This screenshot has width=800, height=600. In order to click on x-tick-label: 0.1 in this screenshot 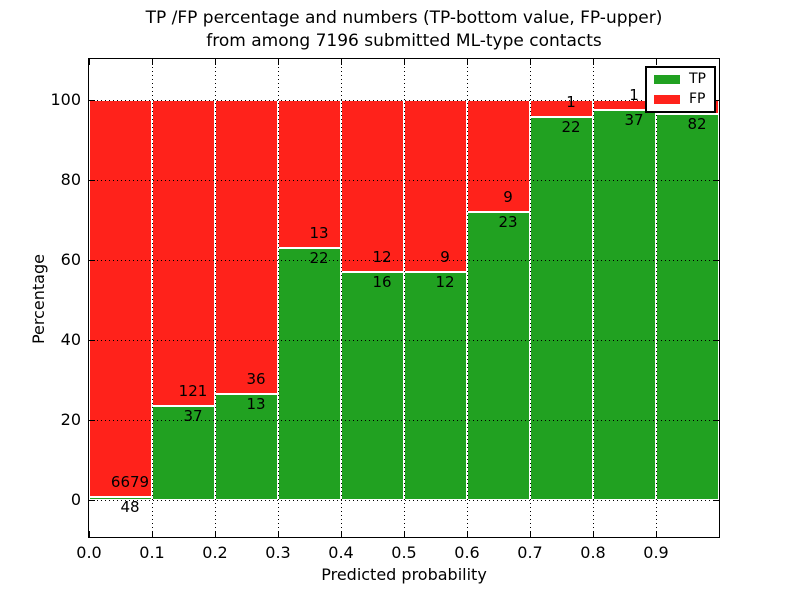, I will do `click(152, 552)`.